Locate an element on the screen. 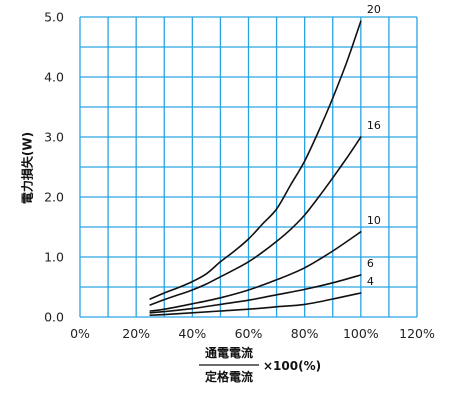 This screenshot has height=410, width=451. x-axis-title-denominator: 定格電流 is located at coordinates (229, 376).